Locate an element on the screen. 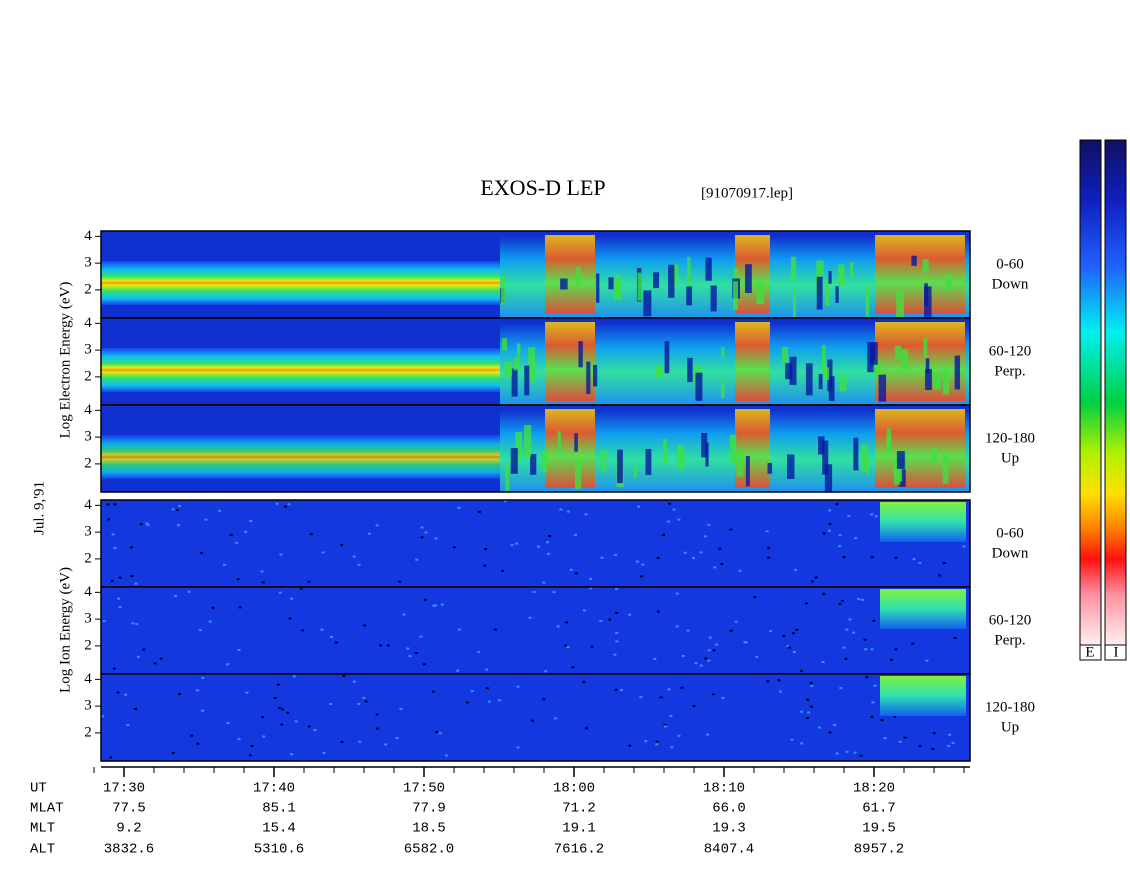 Image resolution: width=1130 pixels, height=875 pixels. ephemeris-value: 8407.4 is located at coordinates (729, 850).